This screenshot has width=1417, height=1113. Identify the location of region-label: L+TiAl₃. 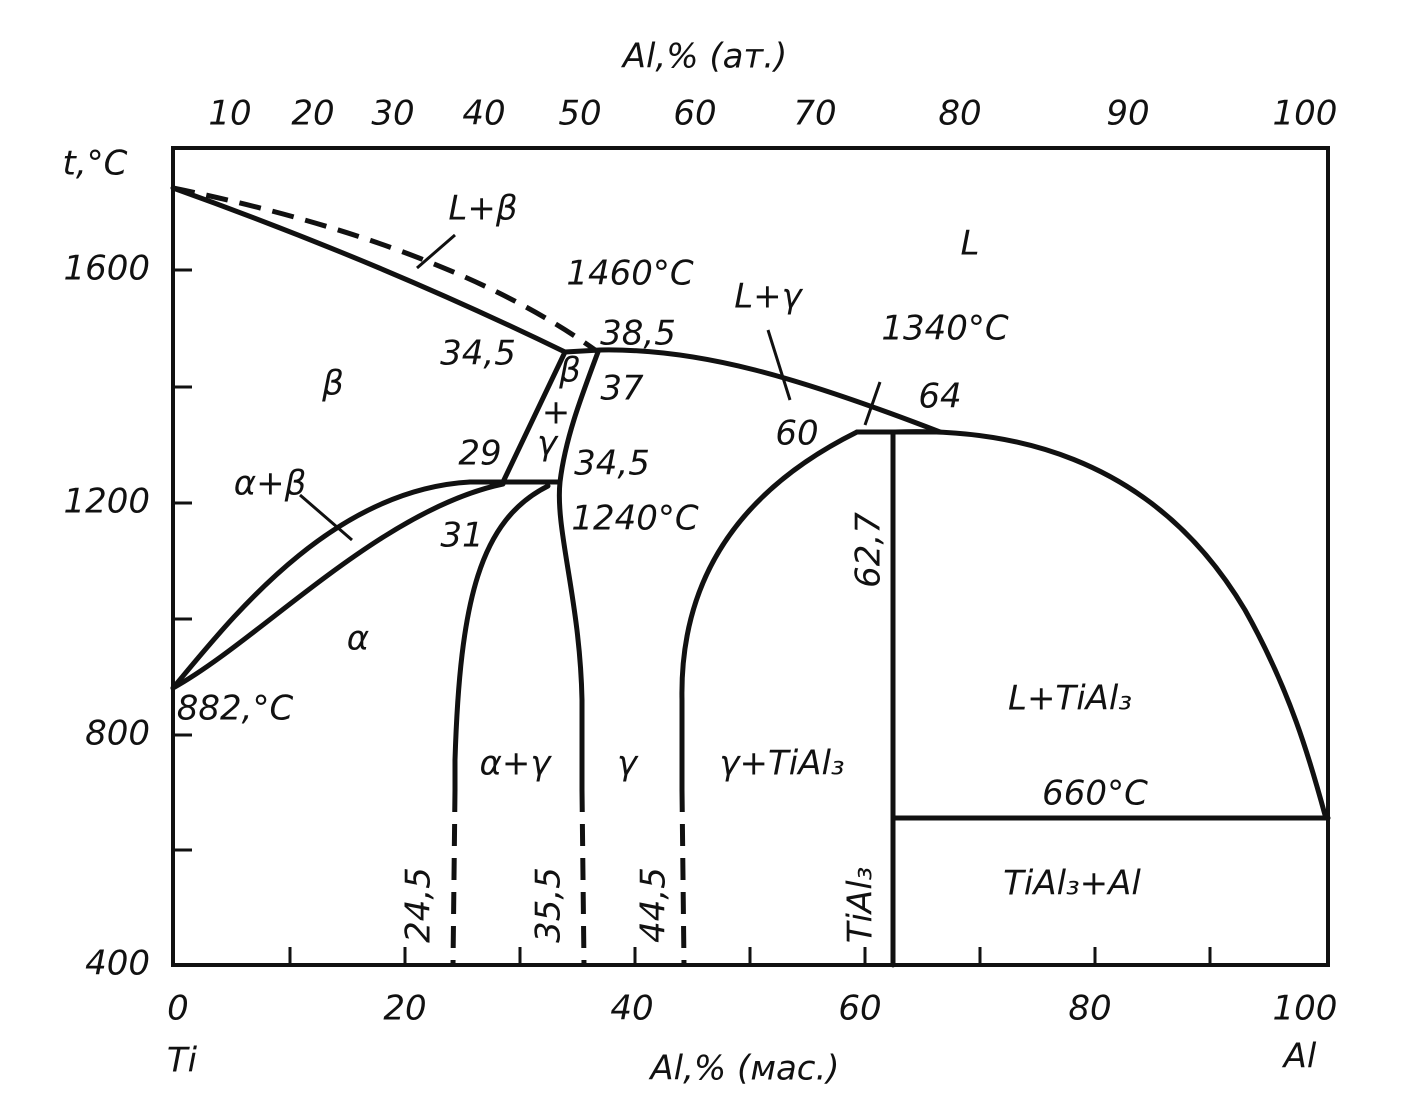
(1070, 699).